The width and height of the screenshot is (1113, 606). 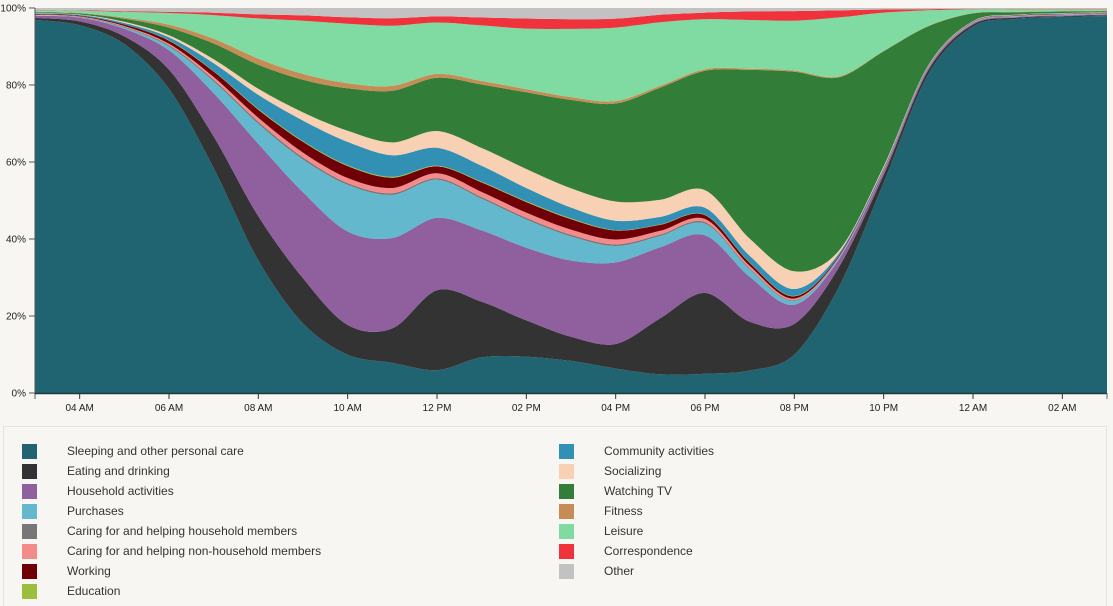 What do you see at coordinates (171, 571) in the screenshot?
I see `legend-item: Working` at bounding box center [171, 571].